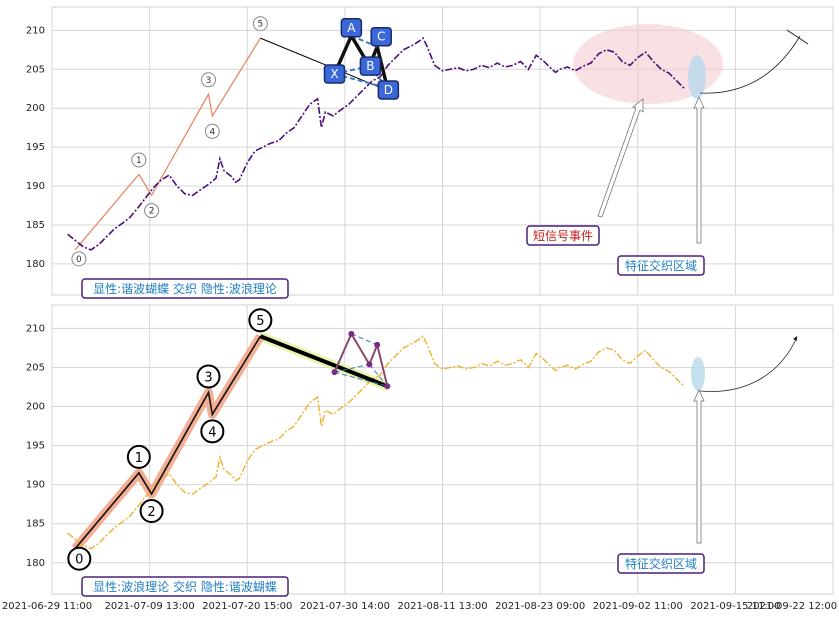 This screenshot has height=617, width=839. Describe the element at coordinates (748, 364) in the screenshot. I see `bottom-forecast-arrow` at that location.